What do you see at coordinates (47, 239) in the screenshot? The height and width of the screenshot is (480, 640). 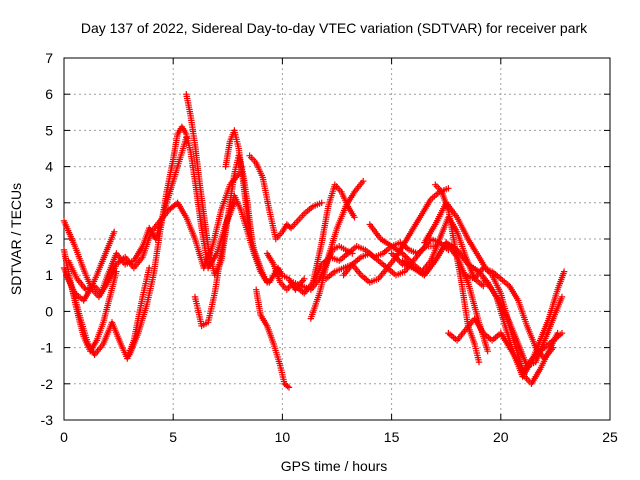 I see `y-tick-labels: -3 -2 -1 0 1 2 3 4 5 6 7` at bounding box center [47, 239].